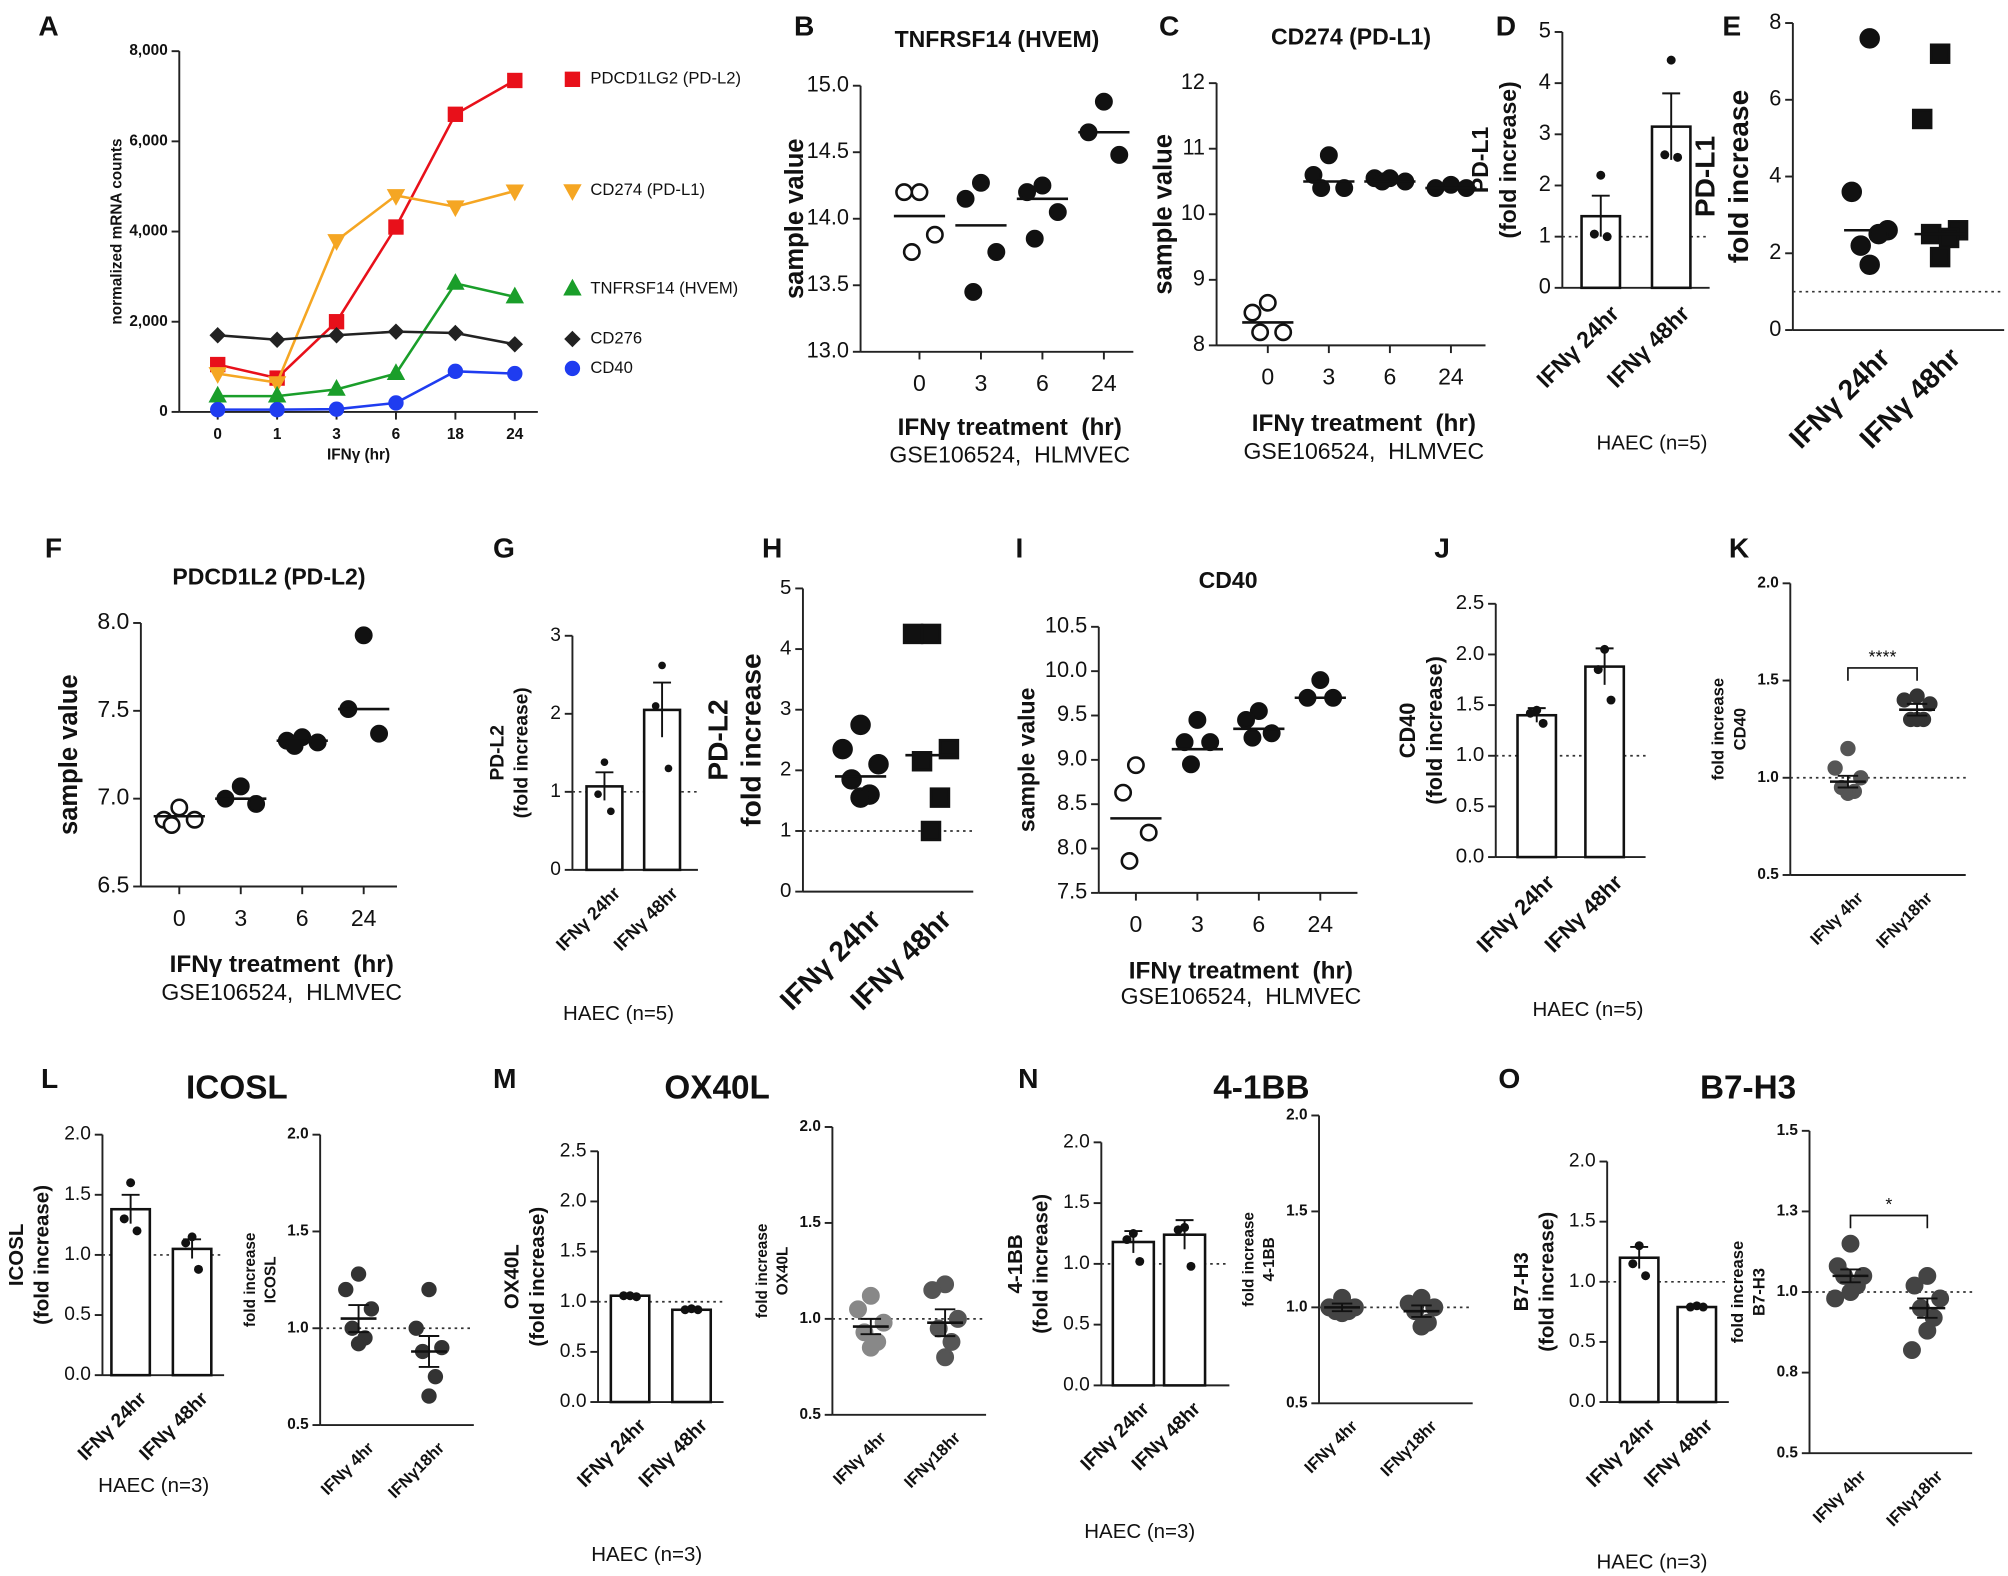 The width and height of the screenshot is (2008, 1576). Describe the element at coordinates (148, 50) in the screenshot. I see `y-tick-label: 8,000` at that location.